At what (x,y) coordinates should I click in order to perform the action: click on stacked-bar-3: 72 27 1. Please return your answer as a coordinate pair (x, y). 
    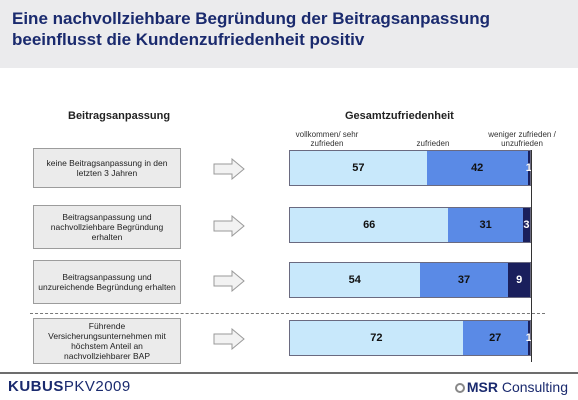
    Looking at the image, I should click on (410, 338).